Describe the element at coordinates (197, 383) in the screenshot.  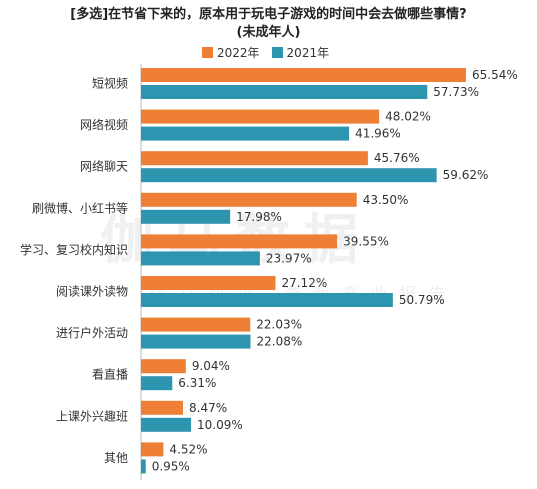
I see `data-label-2021: 6.31%` at that location.